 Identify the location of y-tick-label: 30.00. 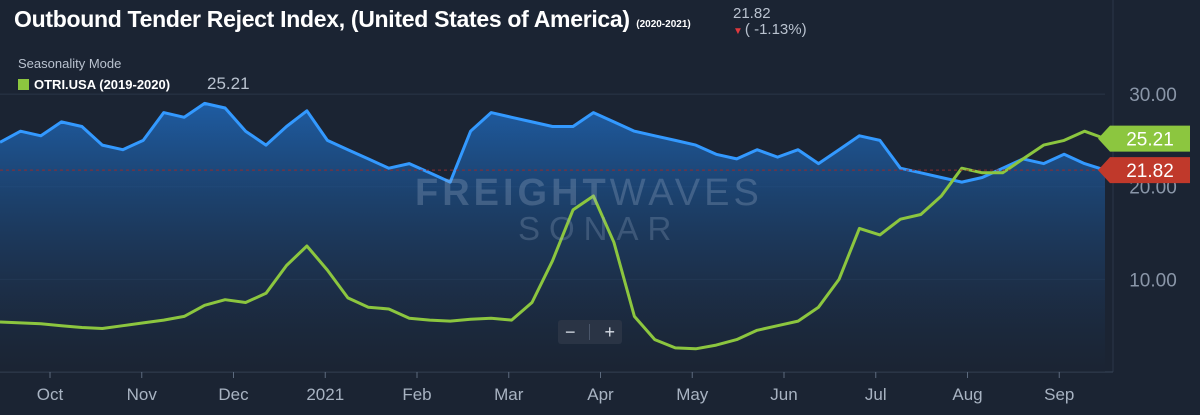
(1153, 95).